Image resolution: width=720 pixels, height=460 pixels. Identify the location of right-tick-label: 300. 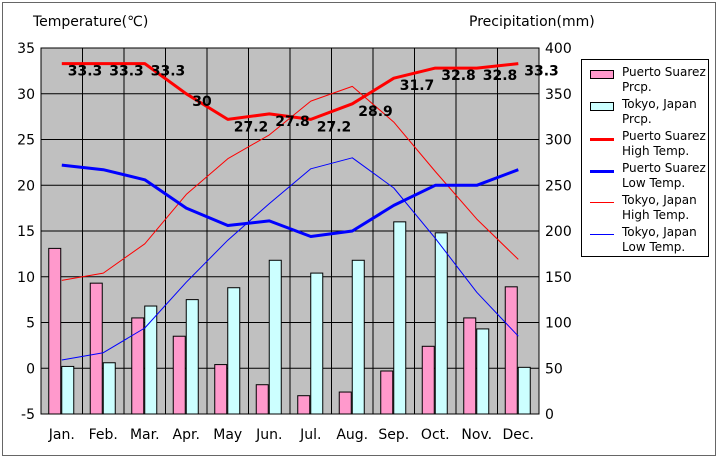
(558, 141).